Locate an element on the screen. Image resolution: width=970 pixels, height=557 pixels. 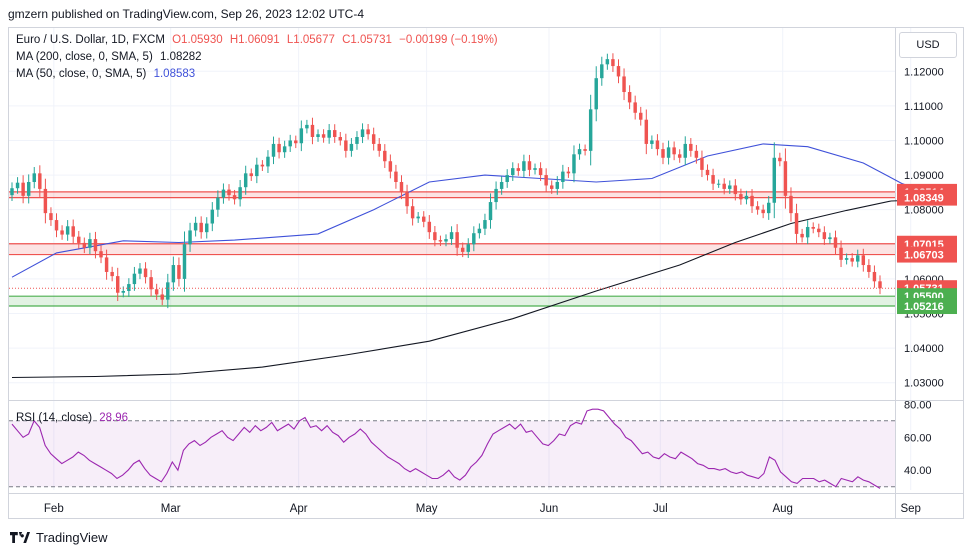
footer-brand: TradingView is located at coordinates (59, 537).